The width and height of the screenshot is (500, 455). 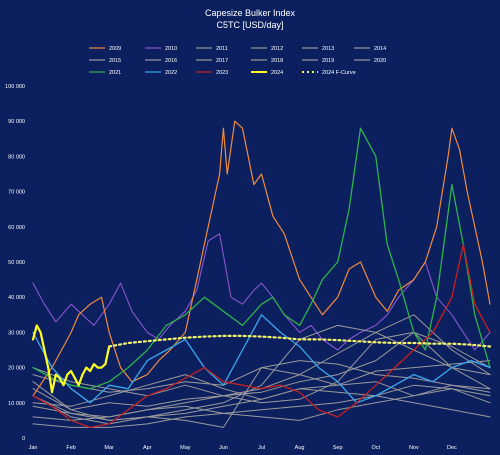 What do you see at coordinates (147, 448) in the screenshot?
I see `x-tick-label: Apr` at bounding box center [147, 448].